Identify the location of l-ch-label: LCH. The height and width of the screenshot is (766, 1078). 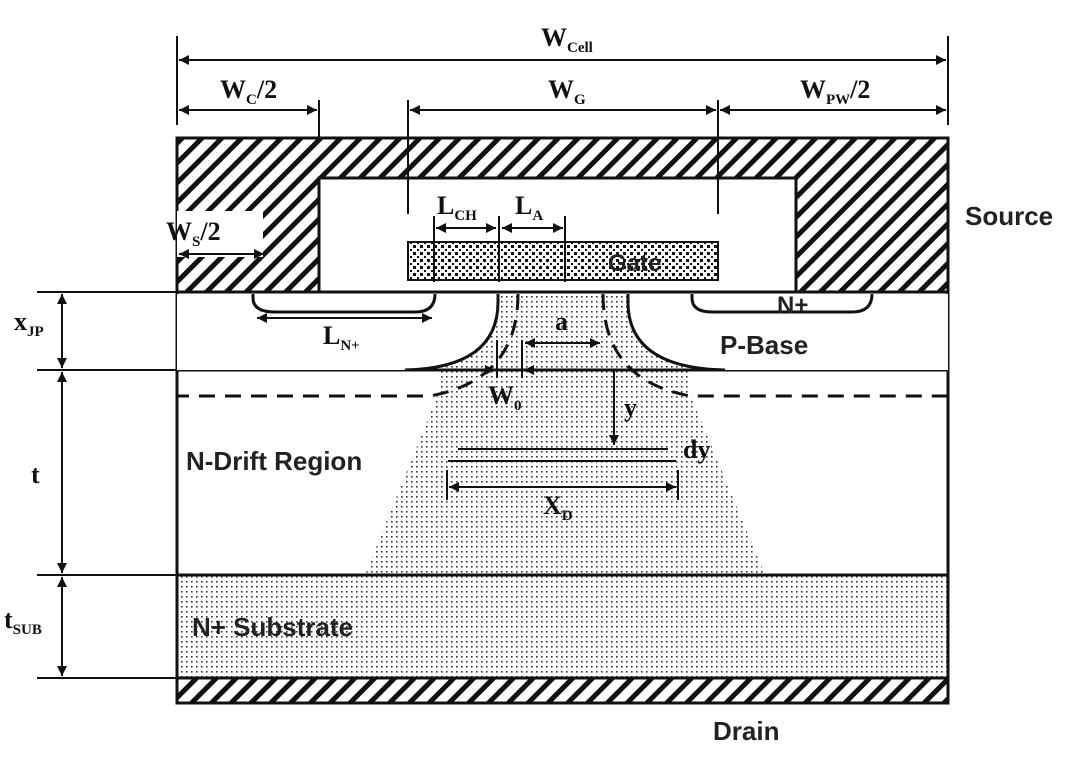
(457, 207).